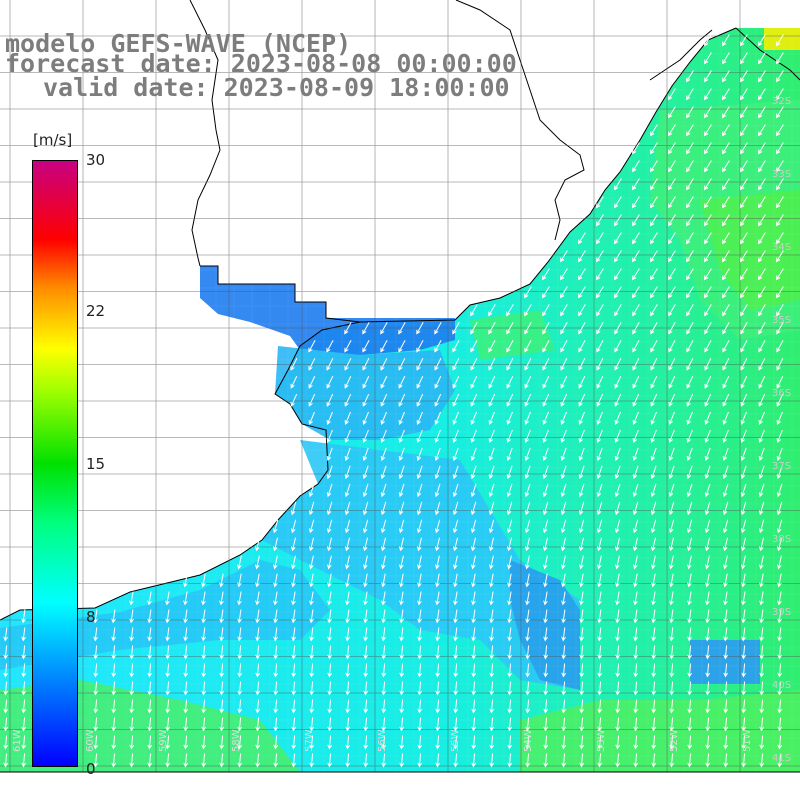 Image resolution: width=800 pixels, height=800 pixels. Describe the element at coordinates (601, 740) in the screenshot. I see `longitude-label: 53W` at that location.